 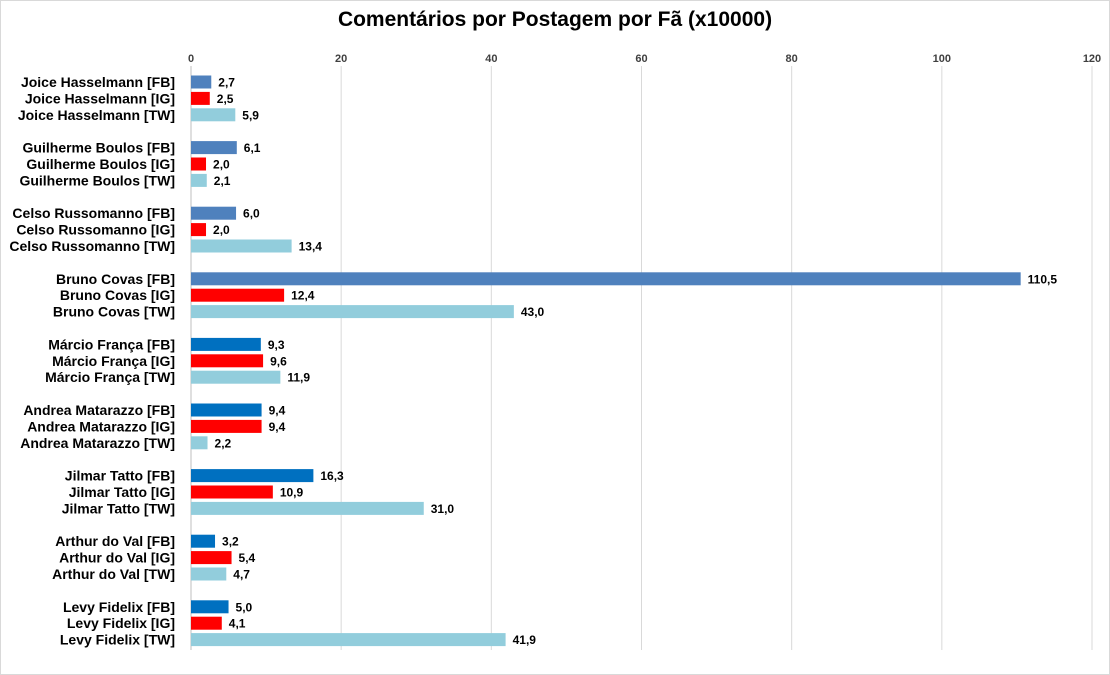 What do you see at coordinates (491, 59) in the screenshot?
I see `x-tick-label: 40` at bounding box center [491, 59].